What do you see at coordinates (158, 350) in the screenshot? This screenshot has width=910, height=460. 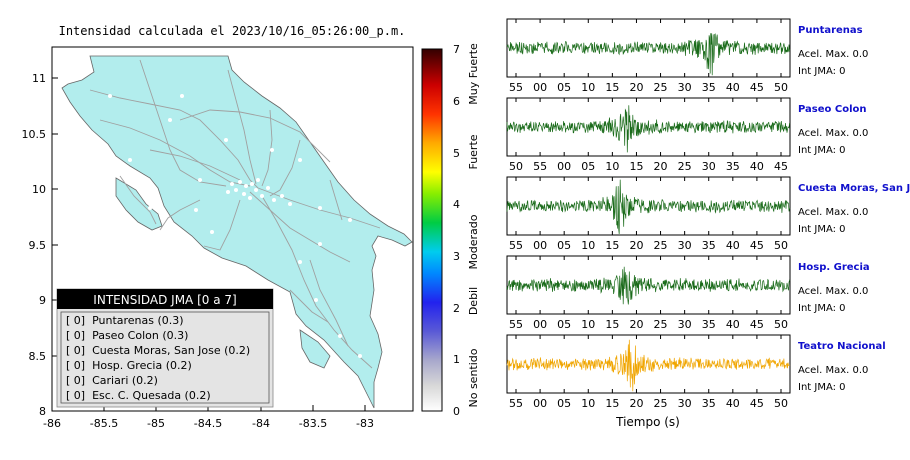 I see `legend-item: [ 0] Cuesta Moras, San Jose (0.2)` at bounding box center [158, 350].